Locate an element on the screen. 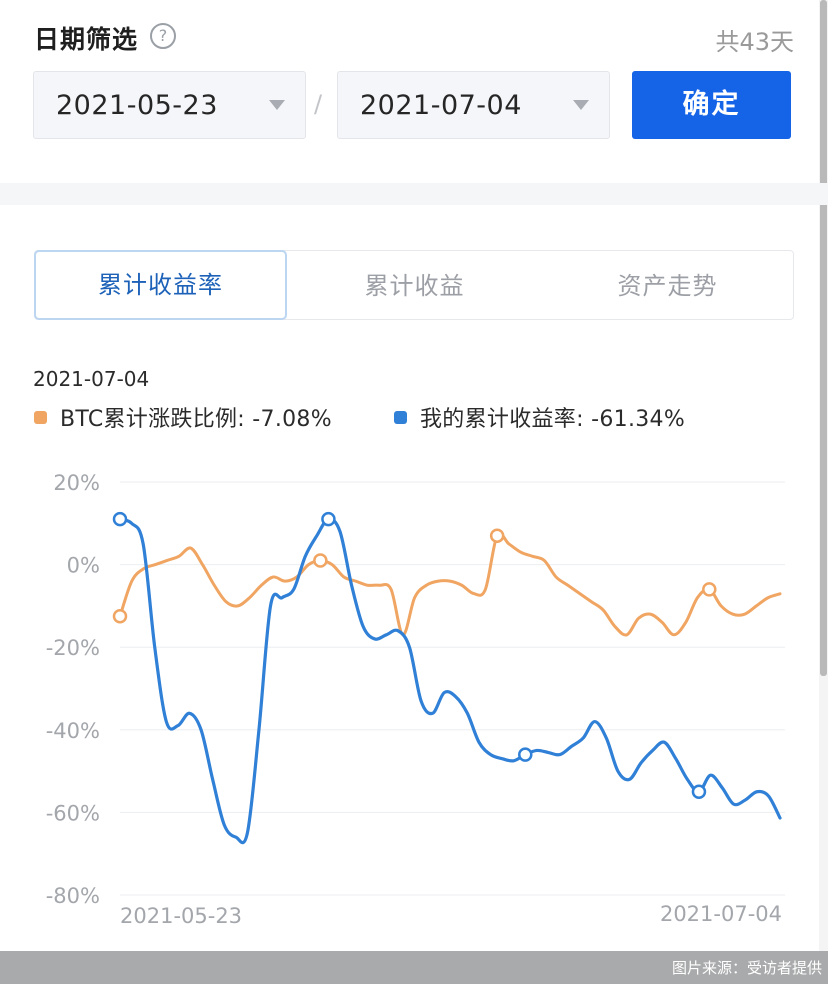 Image resolution: width=828 pixels, height=984 pixels. start-date-select: 2021-05-23 is located at coordinates (169, 105).